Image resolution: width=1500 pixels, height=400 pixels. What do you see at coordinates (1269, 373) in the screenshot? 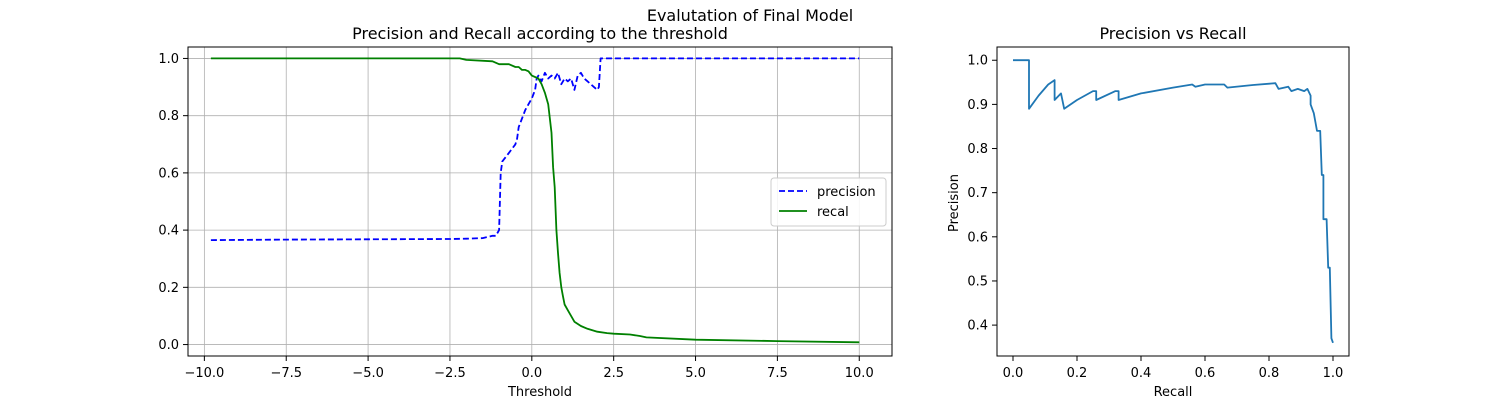
I see `chart2-xtick-label: 0.8` at bounding box center [1269, 373].